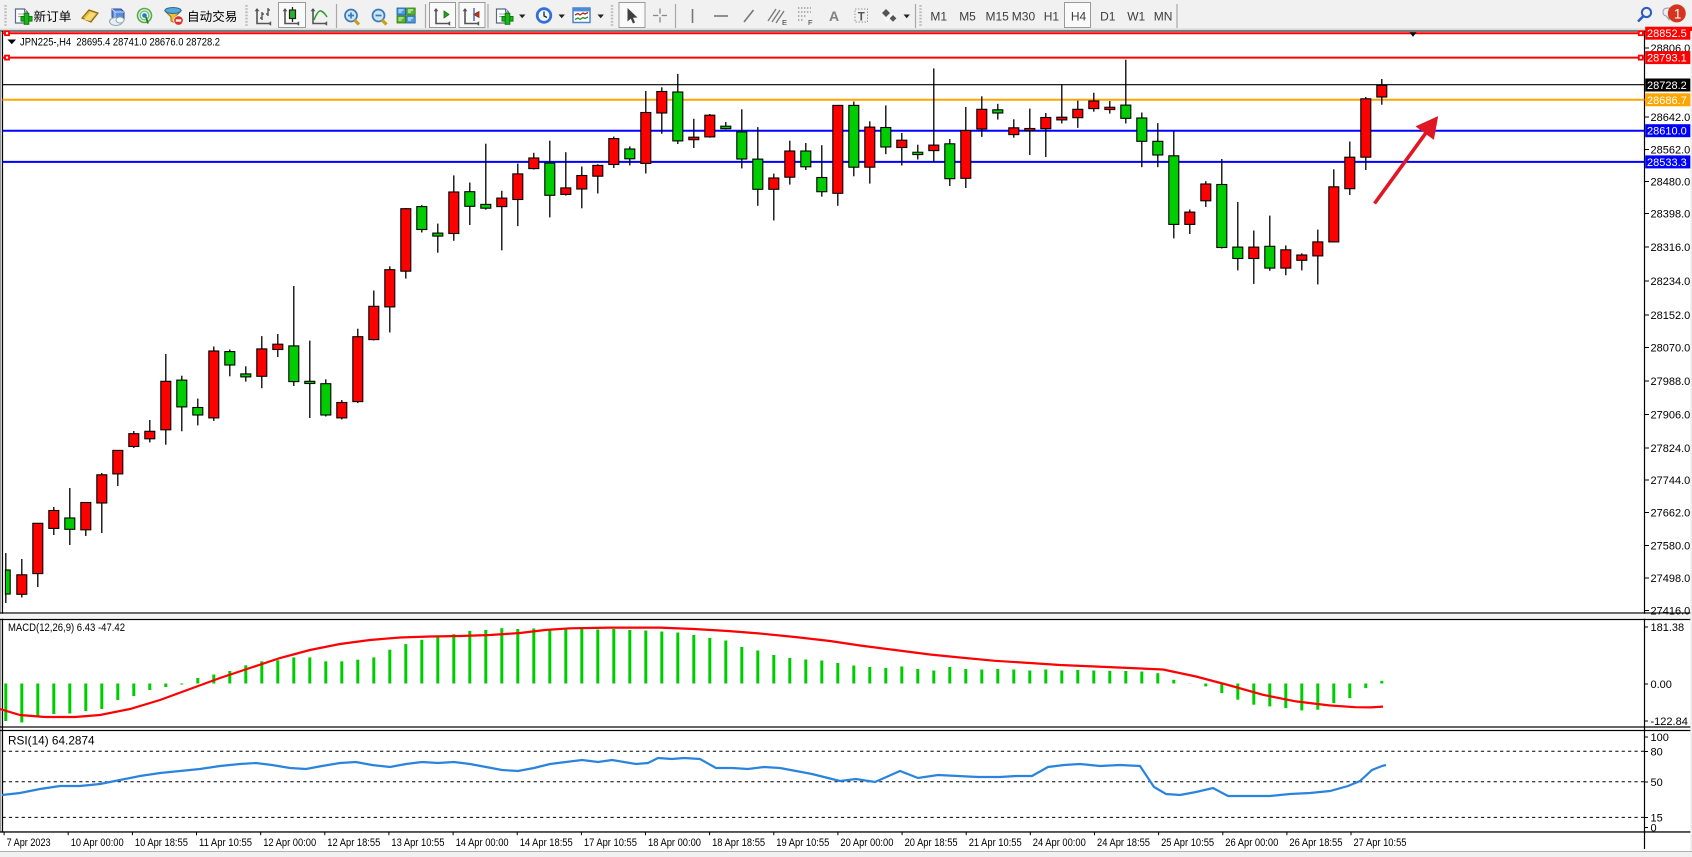  I want to click on svg-text: 20 Apr 18:55, so click(931, 843).